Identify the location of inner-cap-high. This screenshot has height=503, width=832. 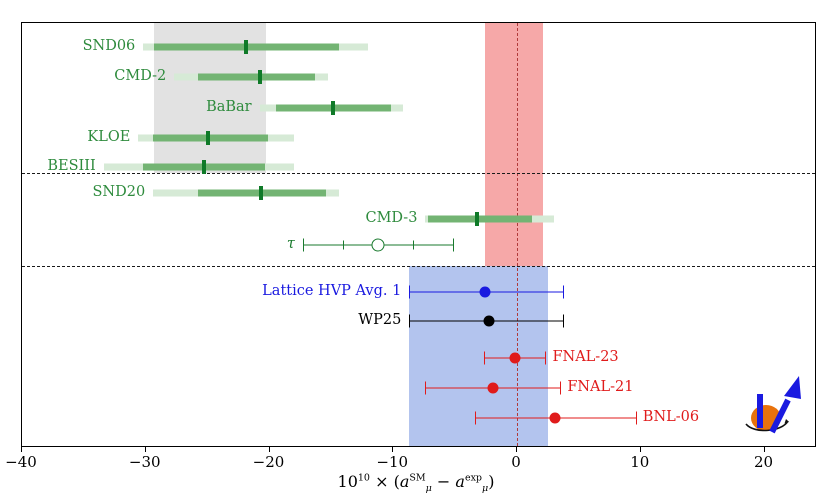
(414, 245).